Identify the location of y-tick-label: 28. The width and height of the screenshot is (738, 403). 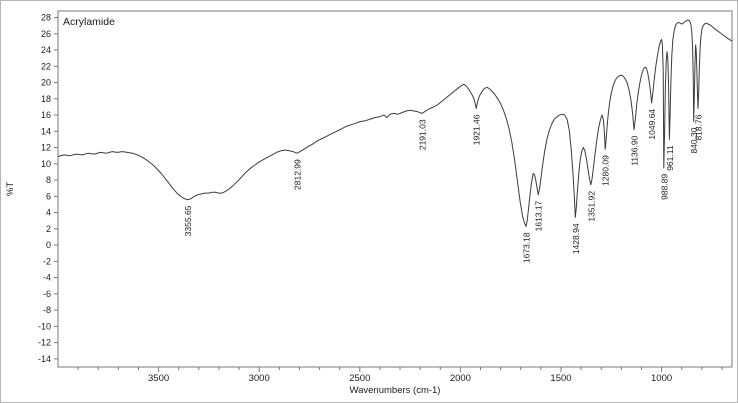
(46, 18).